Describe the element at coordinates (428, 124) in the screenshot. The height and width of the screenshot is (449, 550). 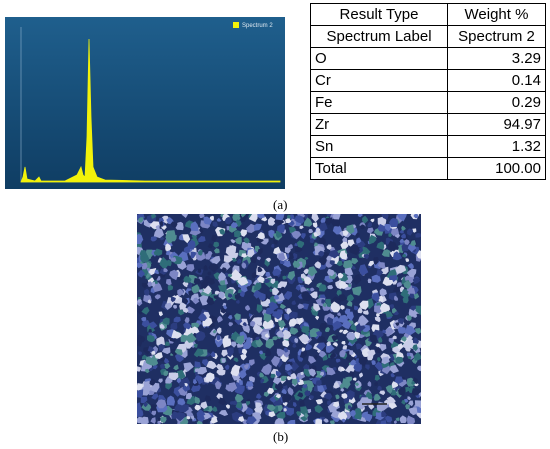
I see `table-row: Zr 94.97` at that location.